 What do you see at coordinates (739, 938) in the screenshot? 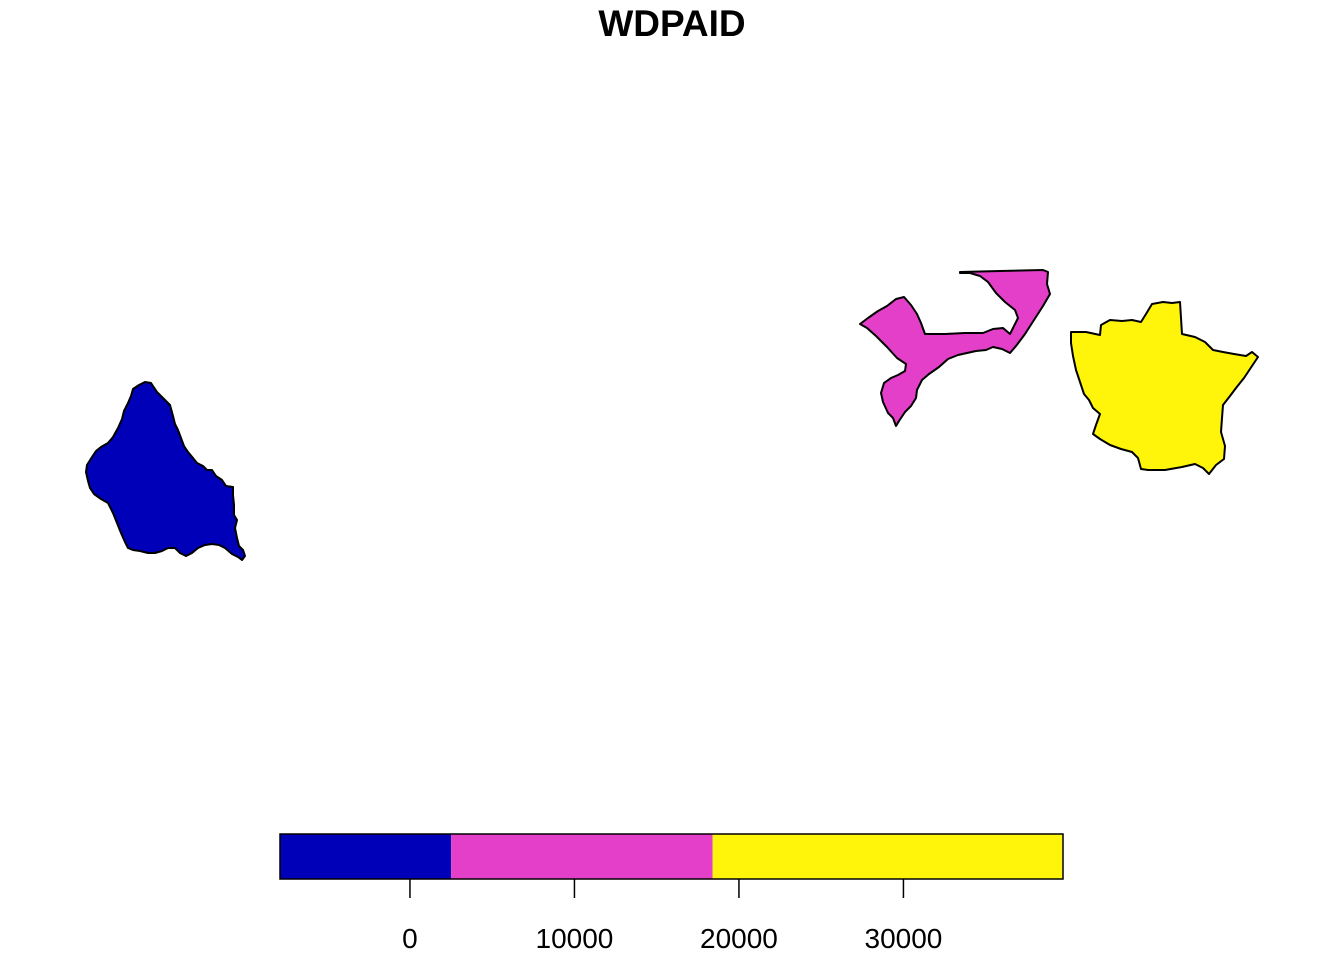
I see `legend-tick-label-2: 20000` at bounding box center [739, 938].